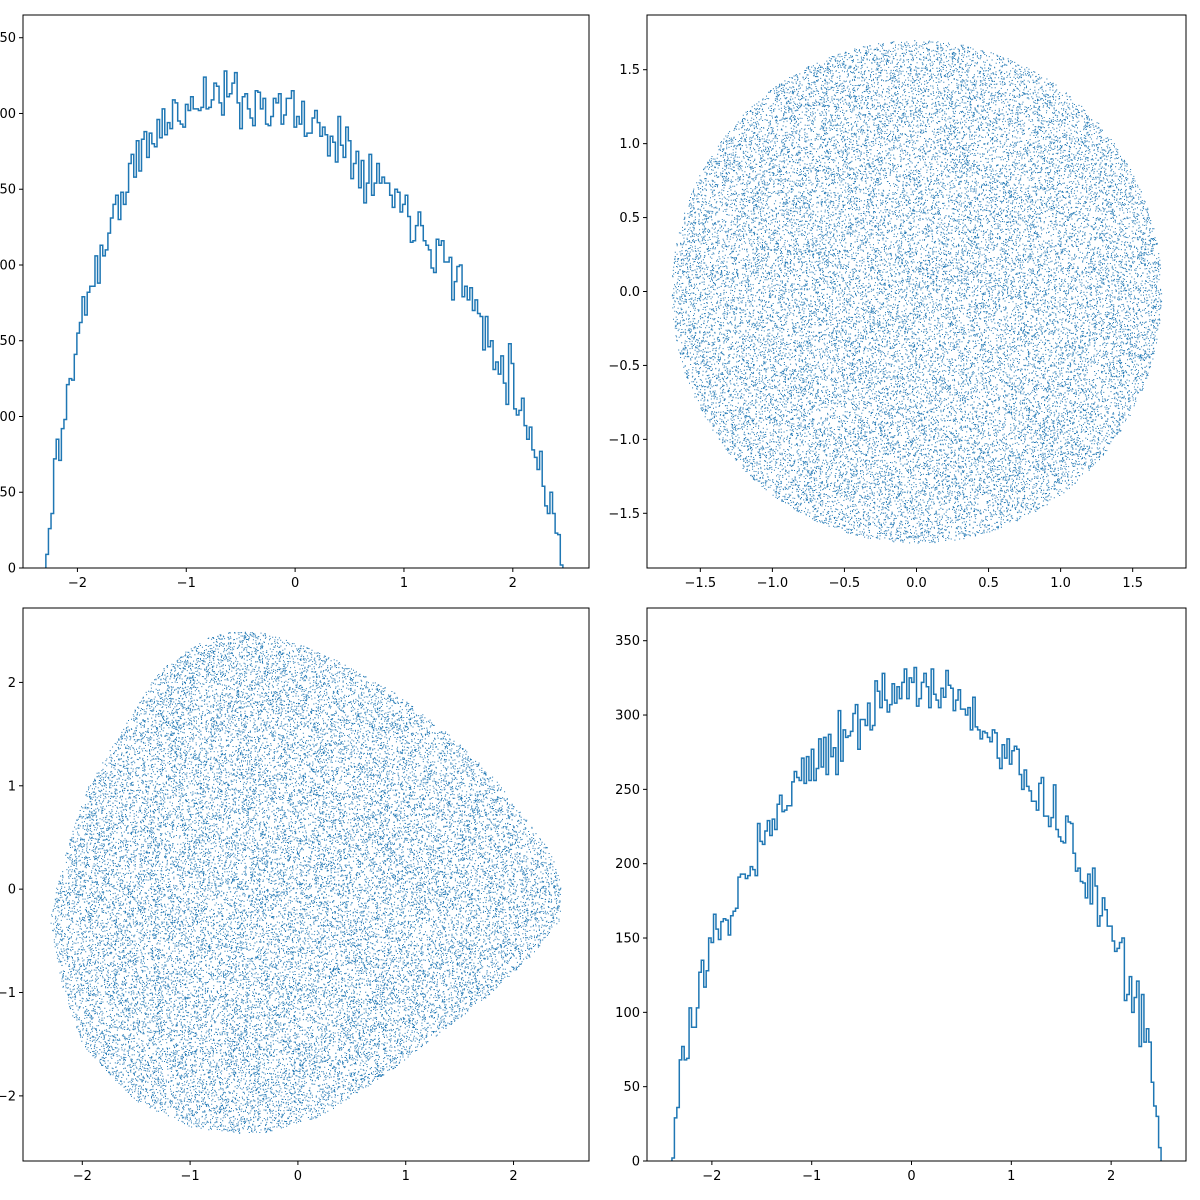  I want to click on y-tick-label: 0.5, so click(629, 218).